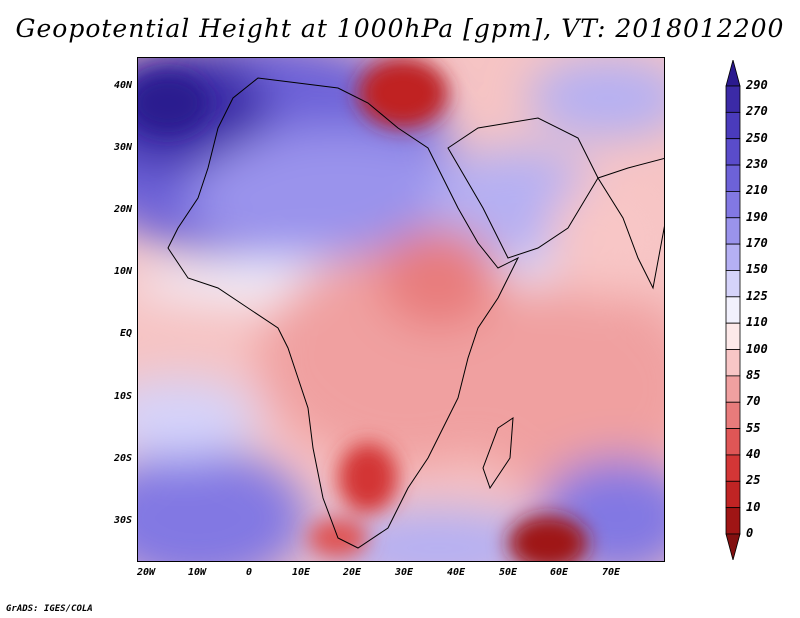 The image size is (800, 618). Describe the element at coordinates (757, 322) in the screenshot. I see `colorbar-label: 110` at that location.